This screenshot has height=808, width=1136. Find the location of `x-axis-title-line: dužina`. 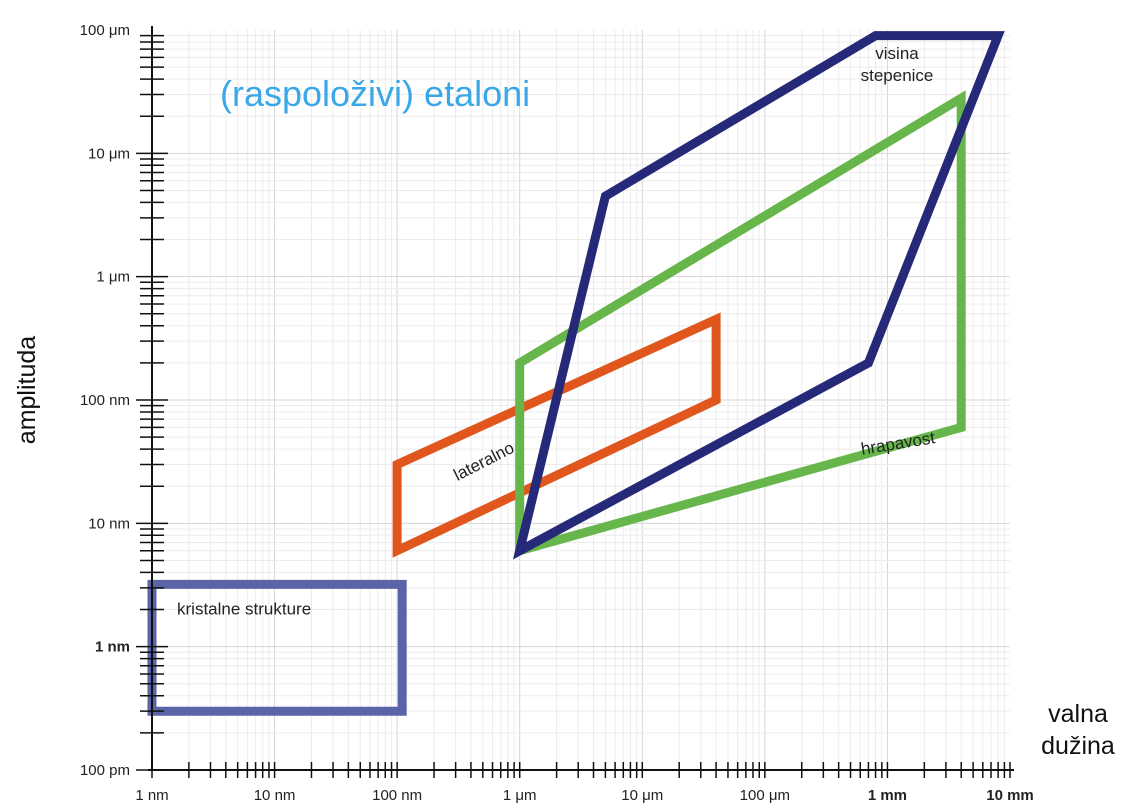

x-axis-title-line: dužina is located at coordinates (1078, 746).